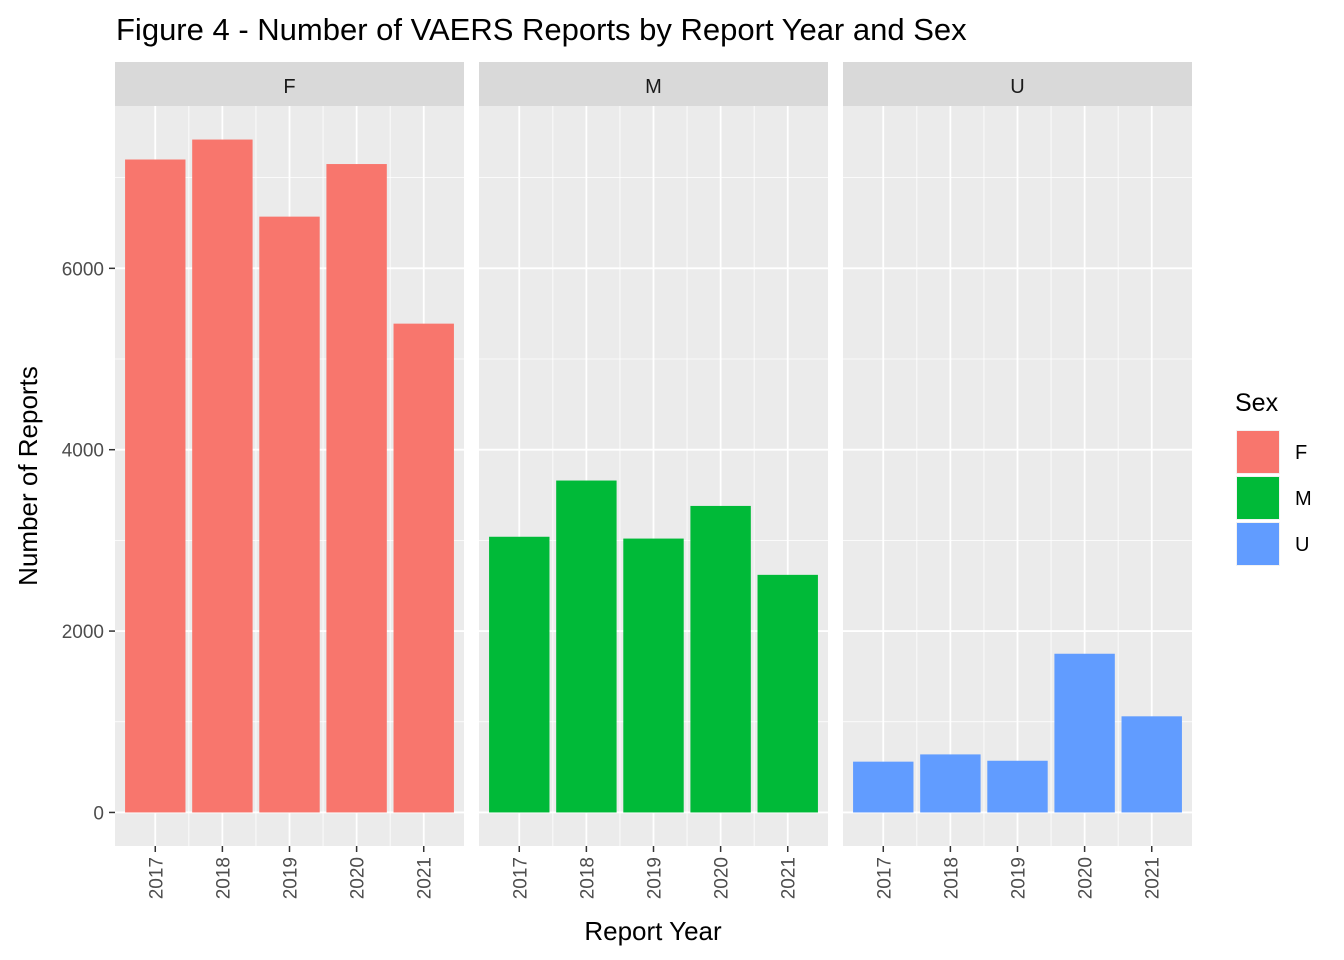 This screenshot has height=960, width=1344. What do you see at coordinates (1257, 403) in the screenshot?
I see `legend-title: Sex` at bounding box center [1257, 403].